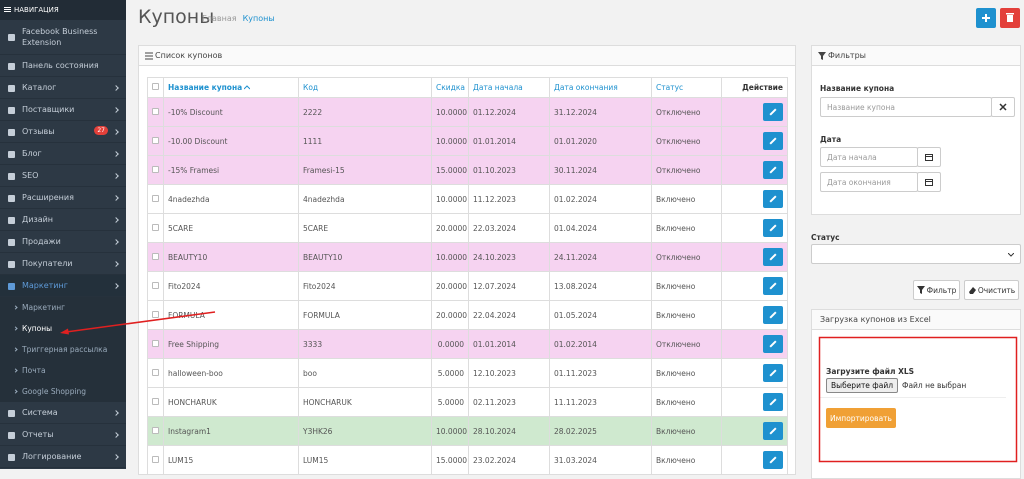 Image resolution: width=1024 pixels, height=479 pixels. I want to click on header-cell, so click(155, 87).